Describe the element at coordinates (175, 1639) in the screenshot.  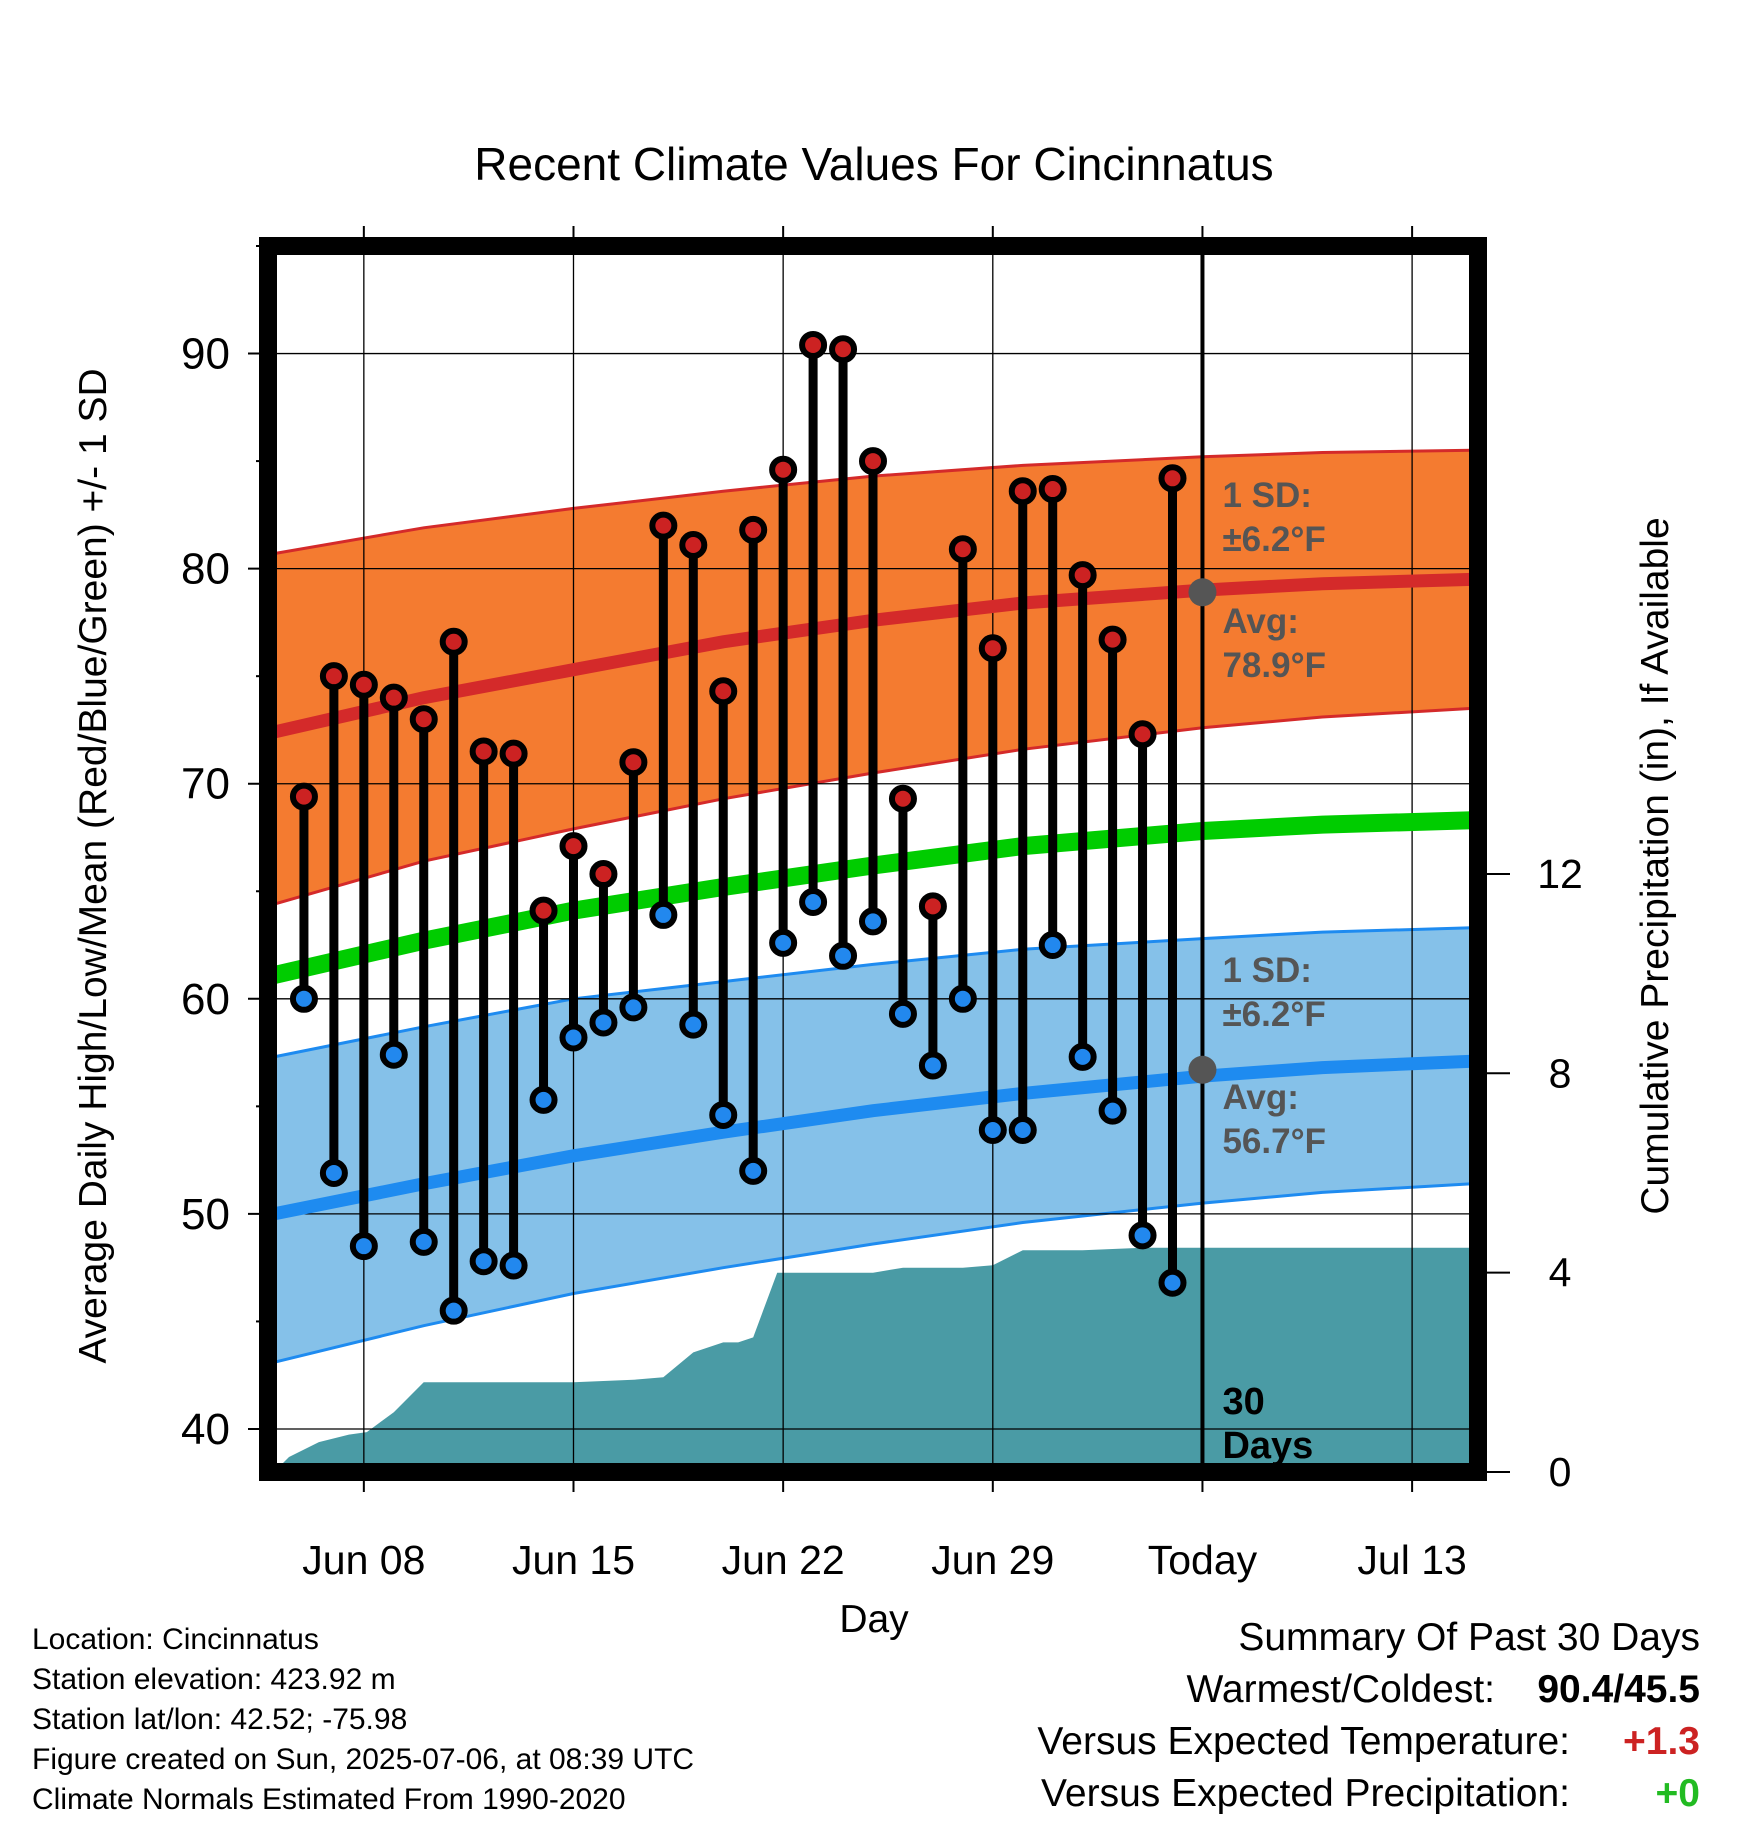
I see `location-text: Location: Cincinnatus` at that location.